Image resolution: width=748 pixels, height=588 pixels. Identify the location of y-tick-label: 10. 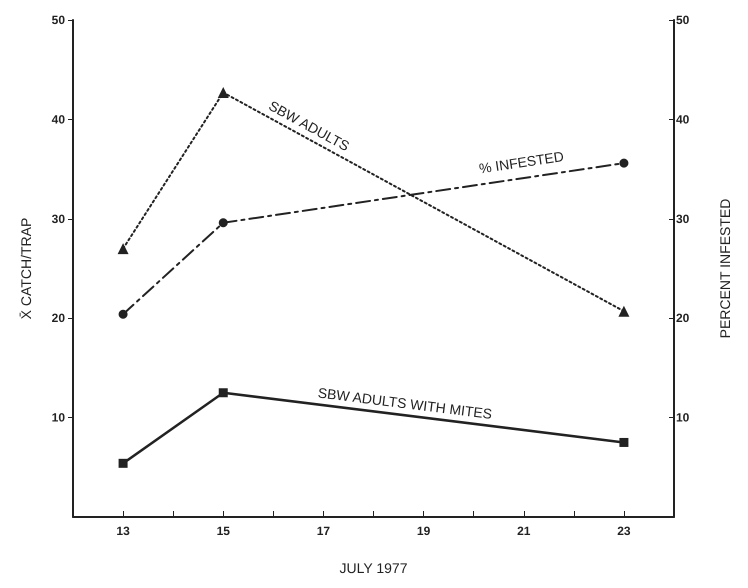
(59, 417).